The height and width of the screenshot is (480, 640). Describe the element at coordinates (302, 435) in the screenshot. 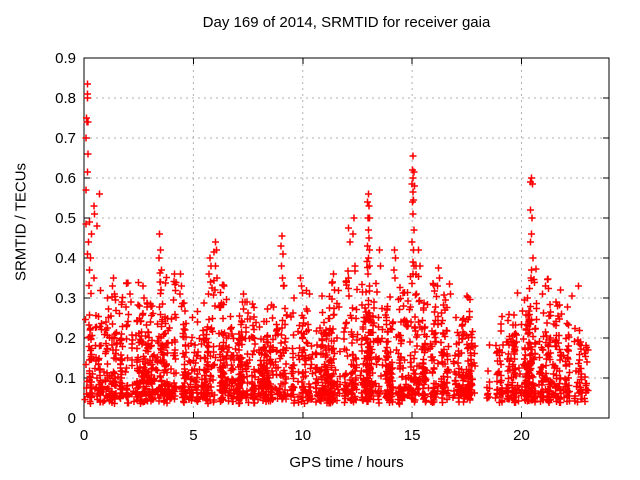

I see `x-tick-label: 10` at that location.